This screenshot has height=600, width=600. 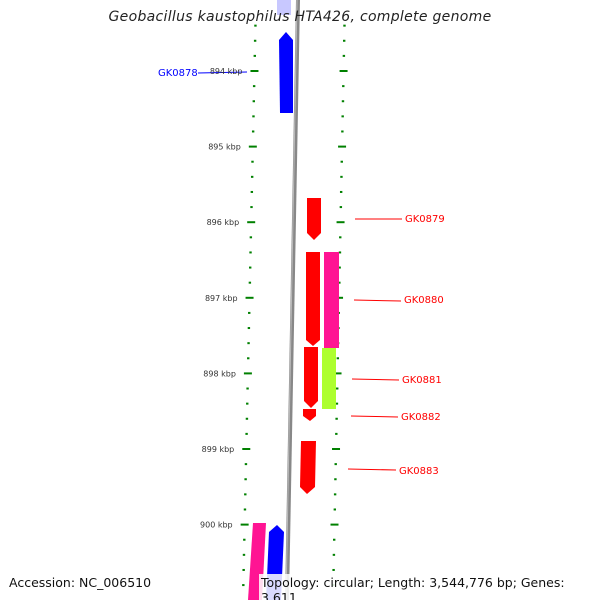 I want to click on gene-feature-top-blue, so click(x=284, y=7).